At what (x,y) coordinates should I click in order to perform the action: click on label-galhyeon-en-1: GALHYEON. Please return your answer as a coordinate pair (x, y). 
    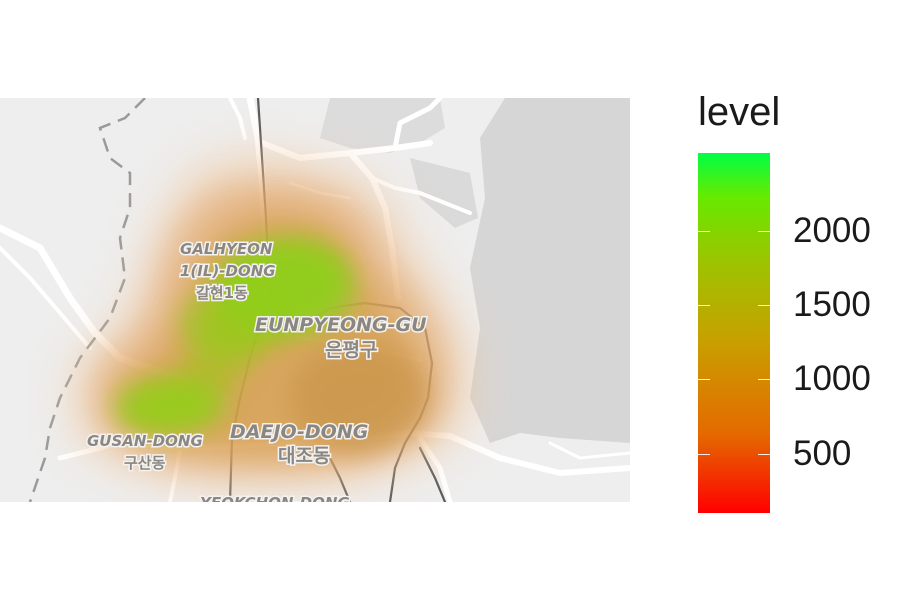
    Looking at the image, I should click on (226, 249).